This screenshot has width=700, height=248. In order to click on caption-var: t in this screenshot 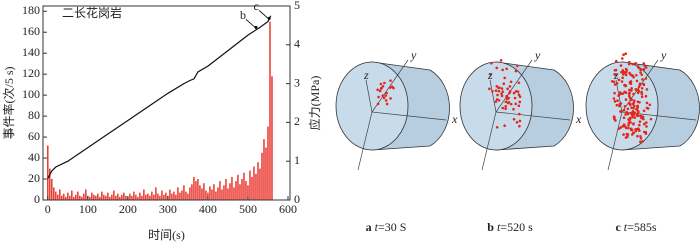, I will do `click(499, 227)`.